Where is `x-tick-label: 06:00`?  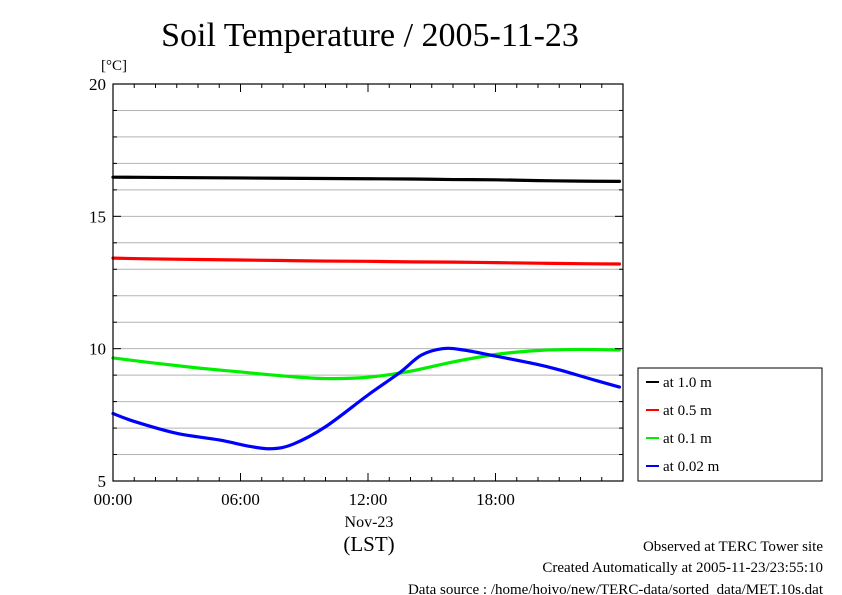
x-tick-label: 06:00 is located at coordinates (240, 499).